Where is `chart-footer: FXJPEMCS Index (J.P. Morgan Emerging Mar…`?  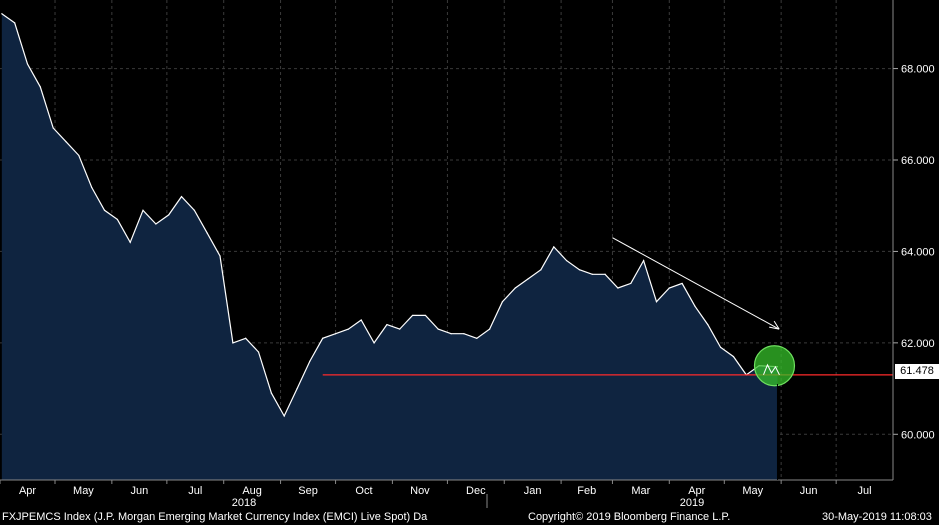 chart-footer: FXJPEMCS Index (J.P. Morgan Emerging Mar… is located at coordinates (469, 517).